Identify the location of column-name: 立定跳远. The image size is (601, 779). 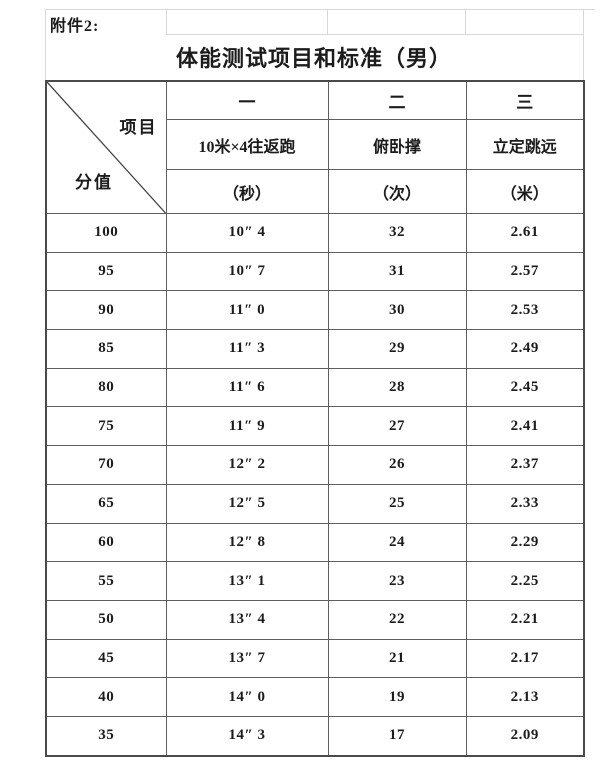
(525, 144).